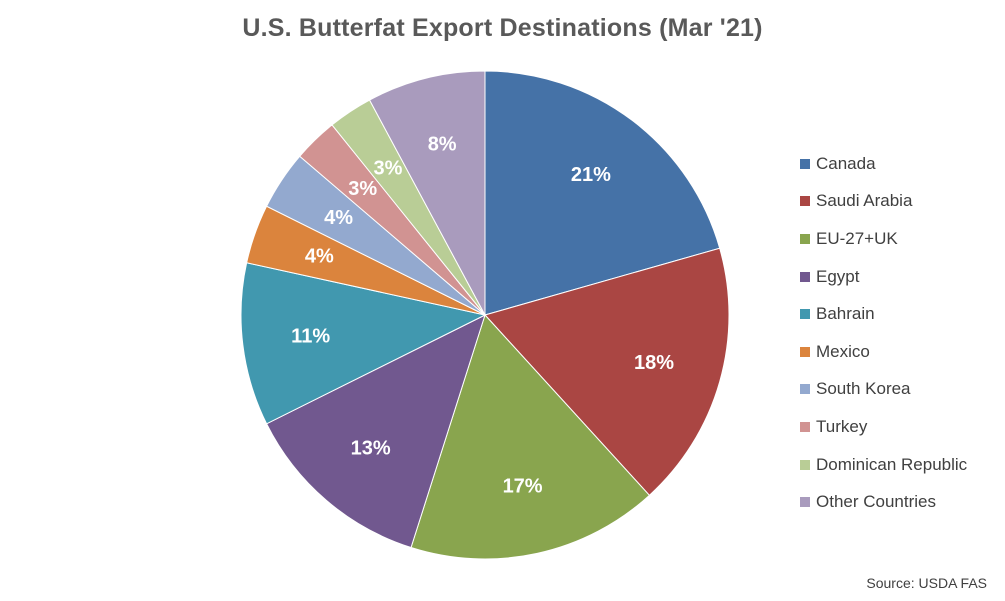 The width and height of the screenshot is (1005, 601). Describe the element at coordinates (845, 314) in the screenshot. I see `legend-label: Bahrain` at that location.